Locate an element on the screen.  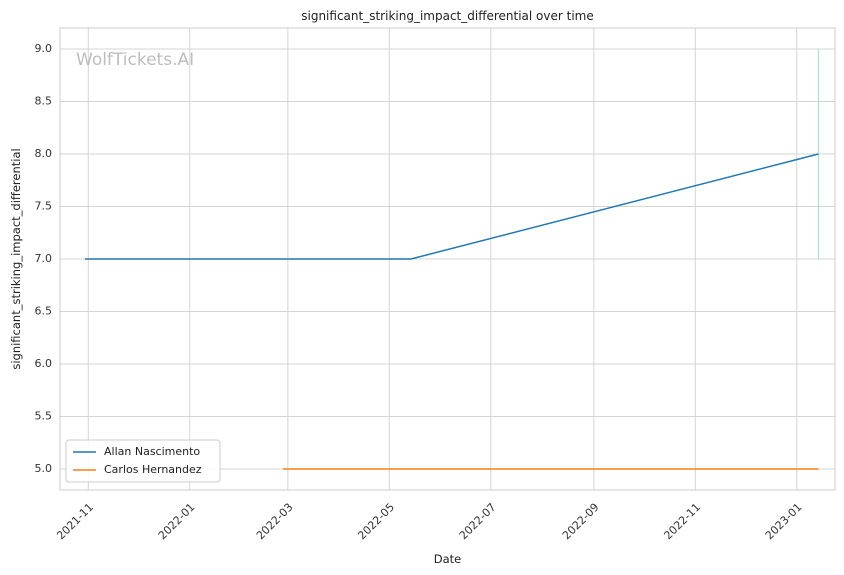
watermark: WolfTickets.AI is located at coordinates (135, 60).